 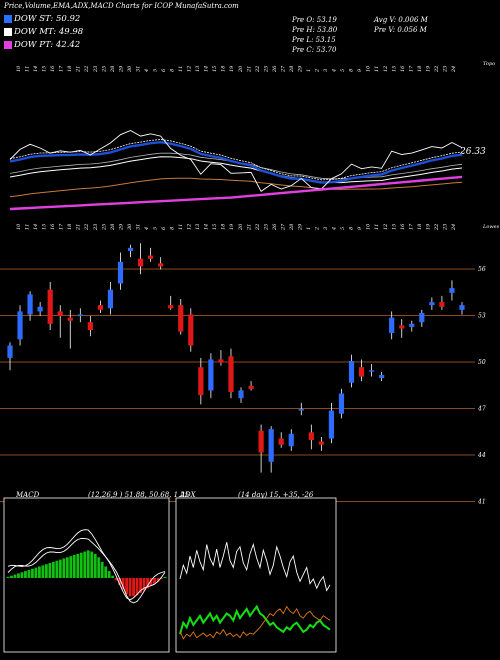 I want to click on candle-date-tick: 24, so click(x=454, y=227).